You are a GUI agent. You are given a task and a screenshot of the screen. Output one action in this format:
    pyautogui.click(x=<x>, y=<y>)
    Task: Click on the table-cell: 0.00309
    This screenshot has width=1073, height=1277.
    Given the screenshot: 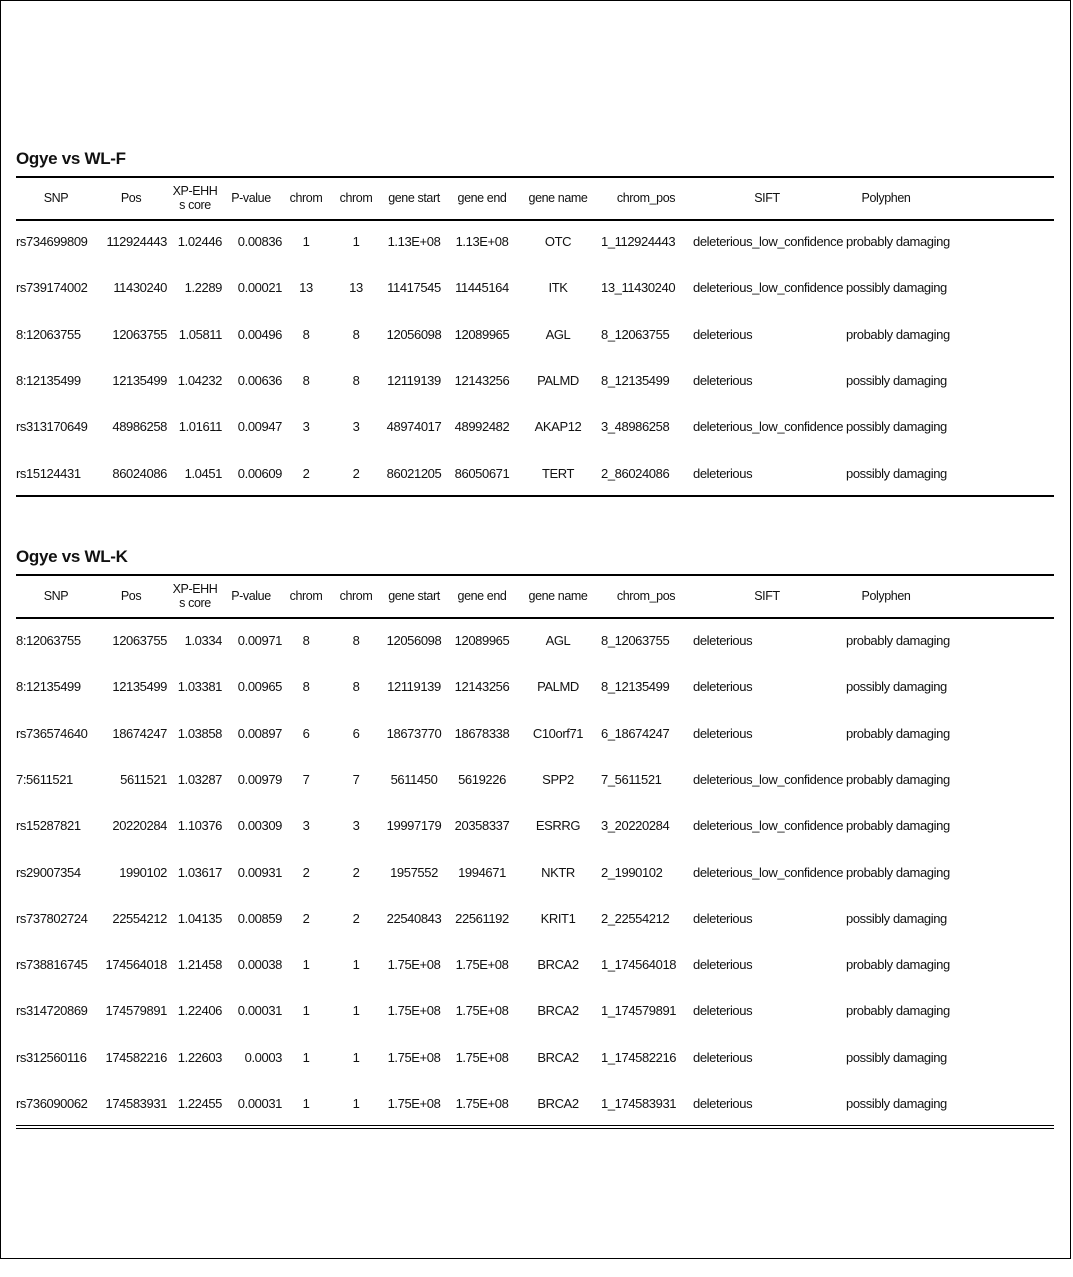 What is the action you would take?
    pyautogui.click(x=260, y=826)
    